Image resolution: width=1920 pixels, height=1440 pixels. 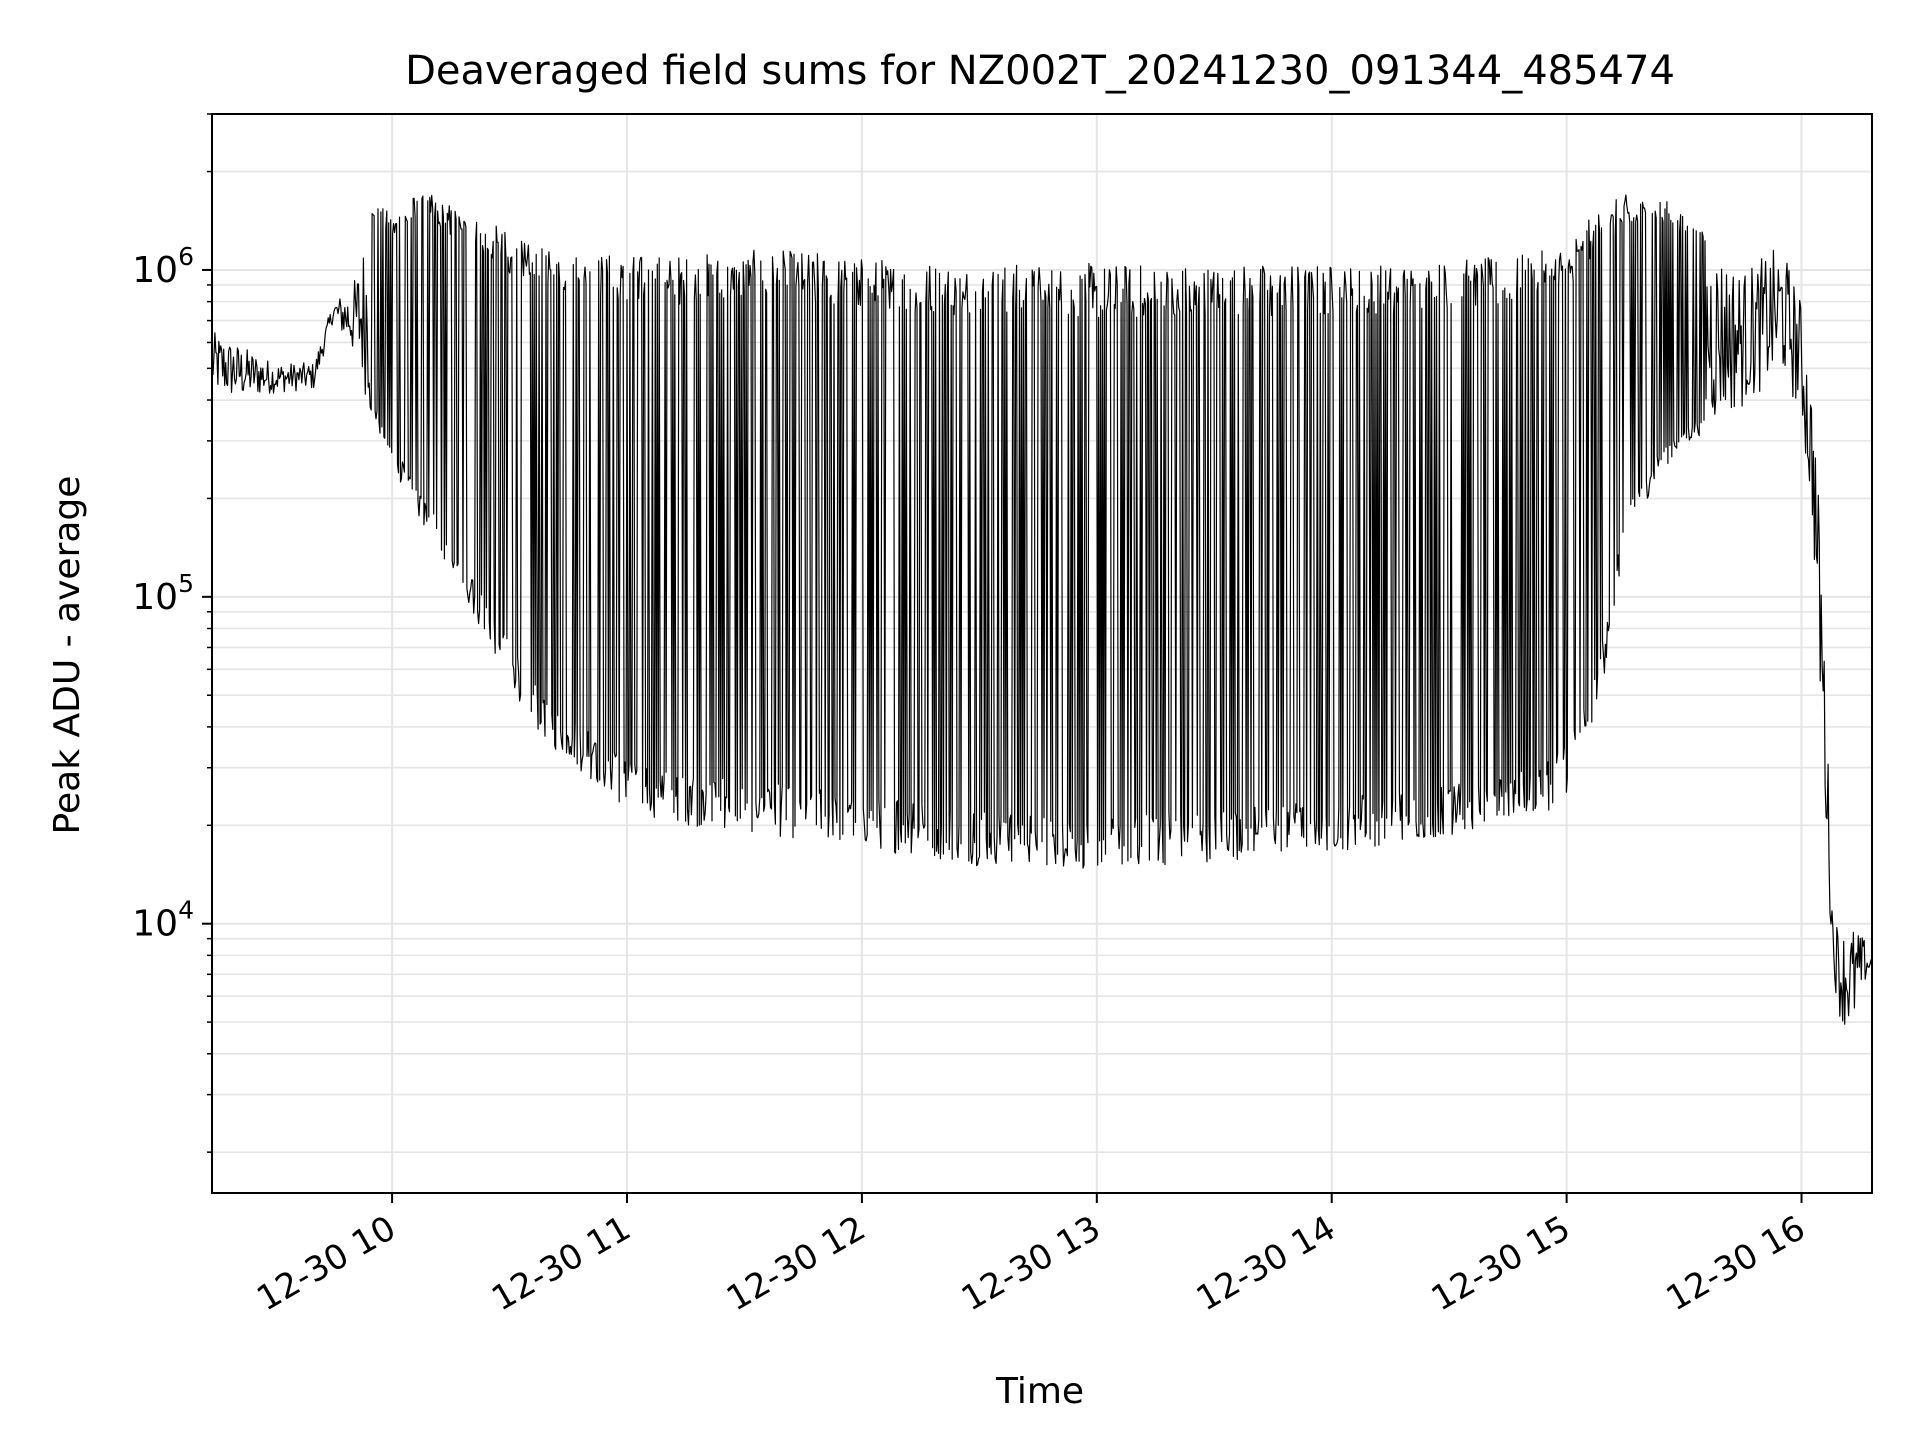 I want to click on y-axis-label: Peak ADU - average, so click(x=67, y=655).